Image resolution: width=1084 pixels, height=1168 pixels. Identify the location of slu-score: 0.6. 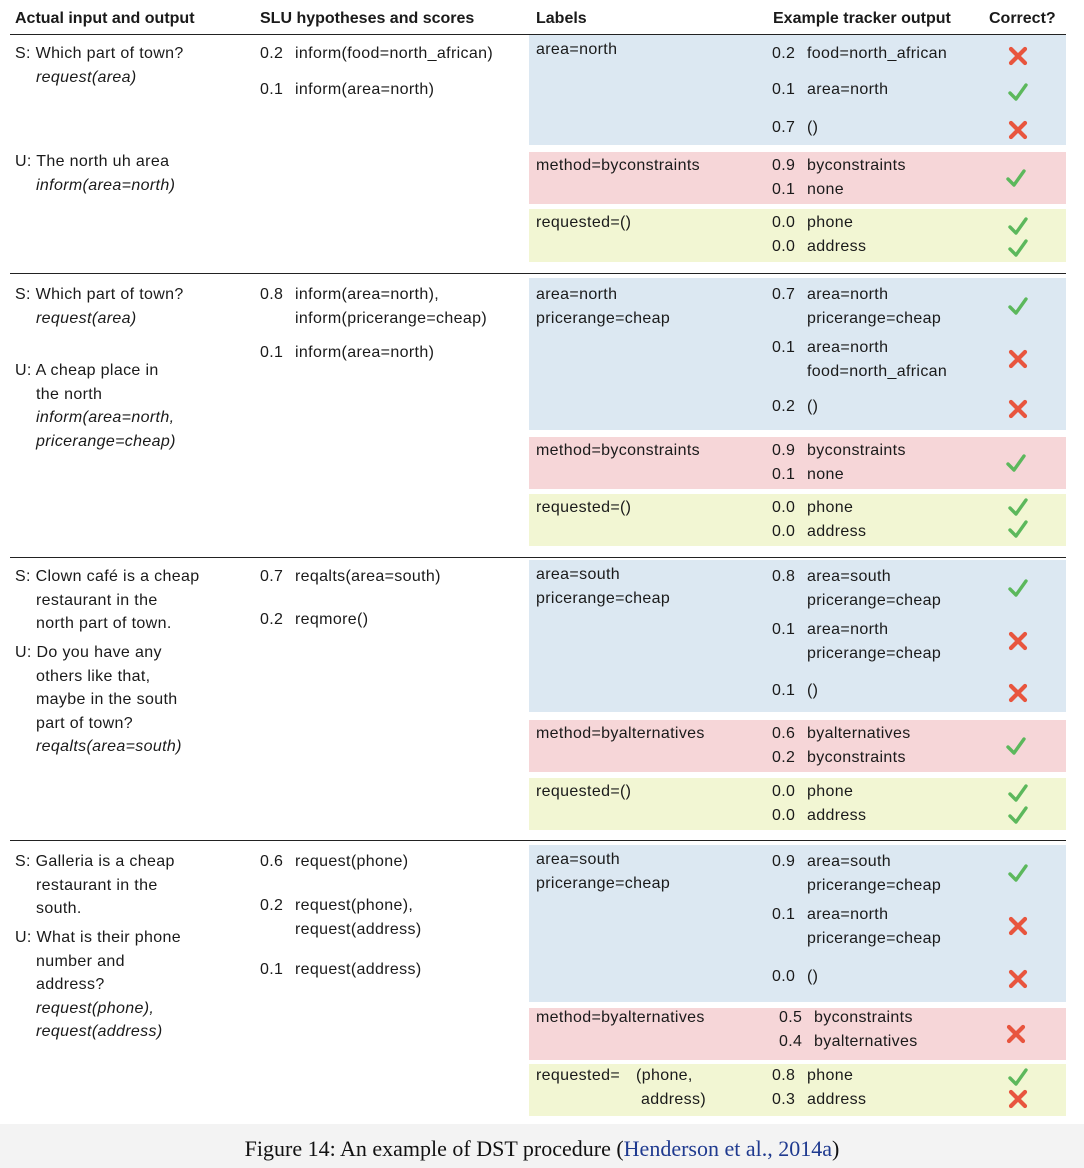
(272, 861).